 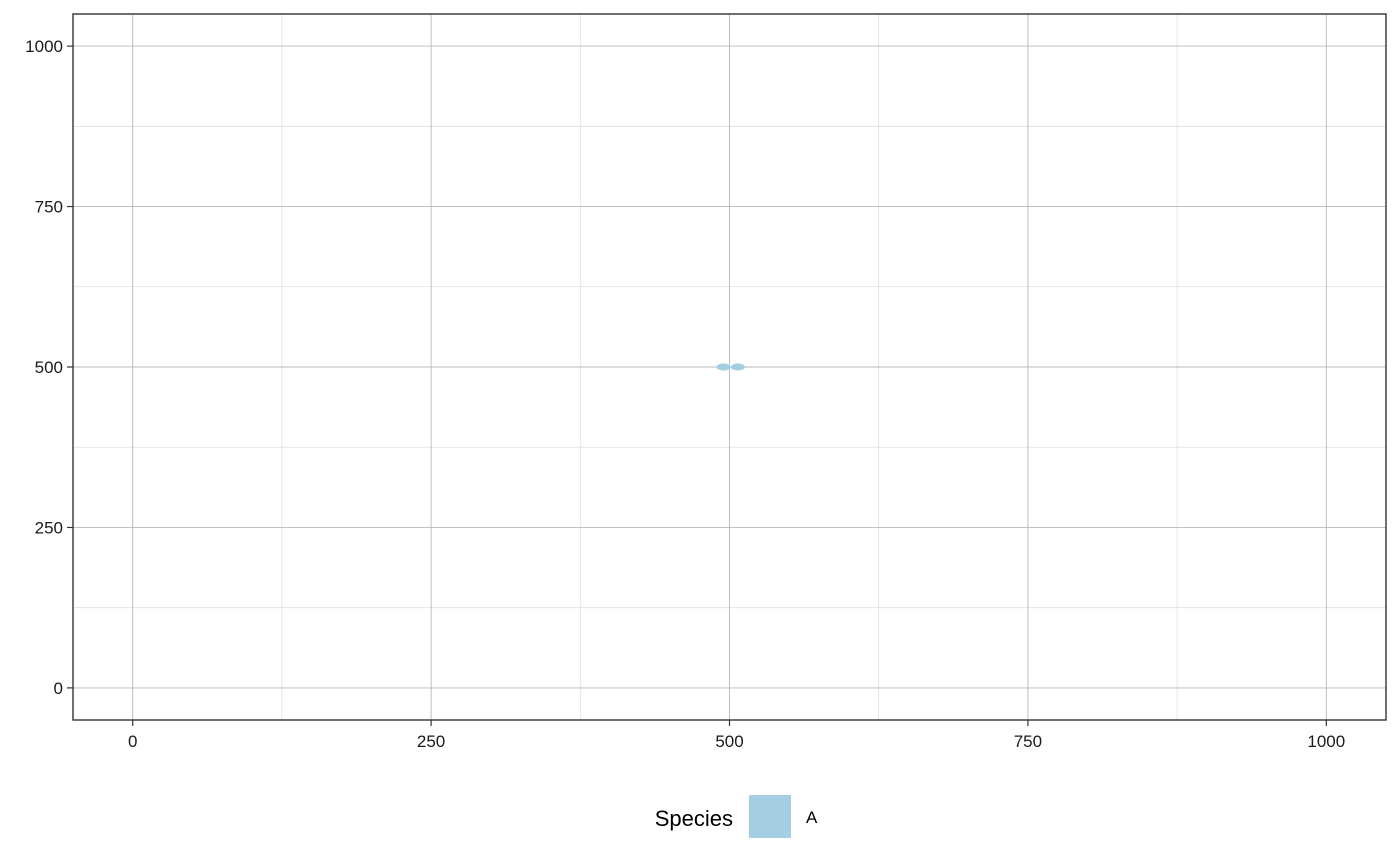 I want to click on y-tick-label-4: 1000, so click(x=44, y=46).